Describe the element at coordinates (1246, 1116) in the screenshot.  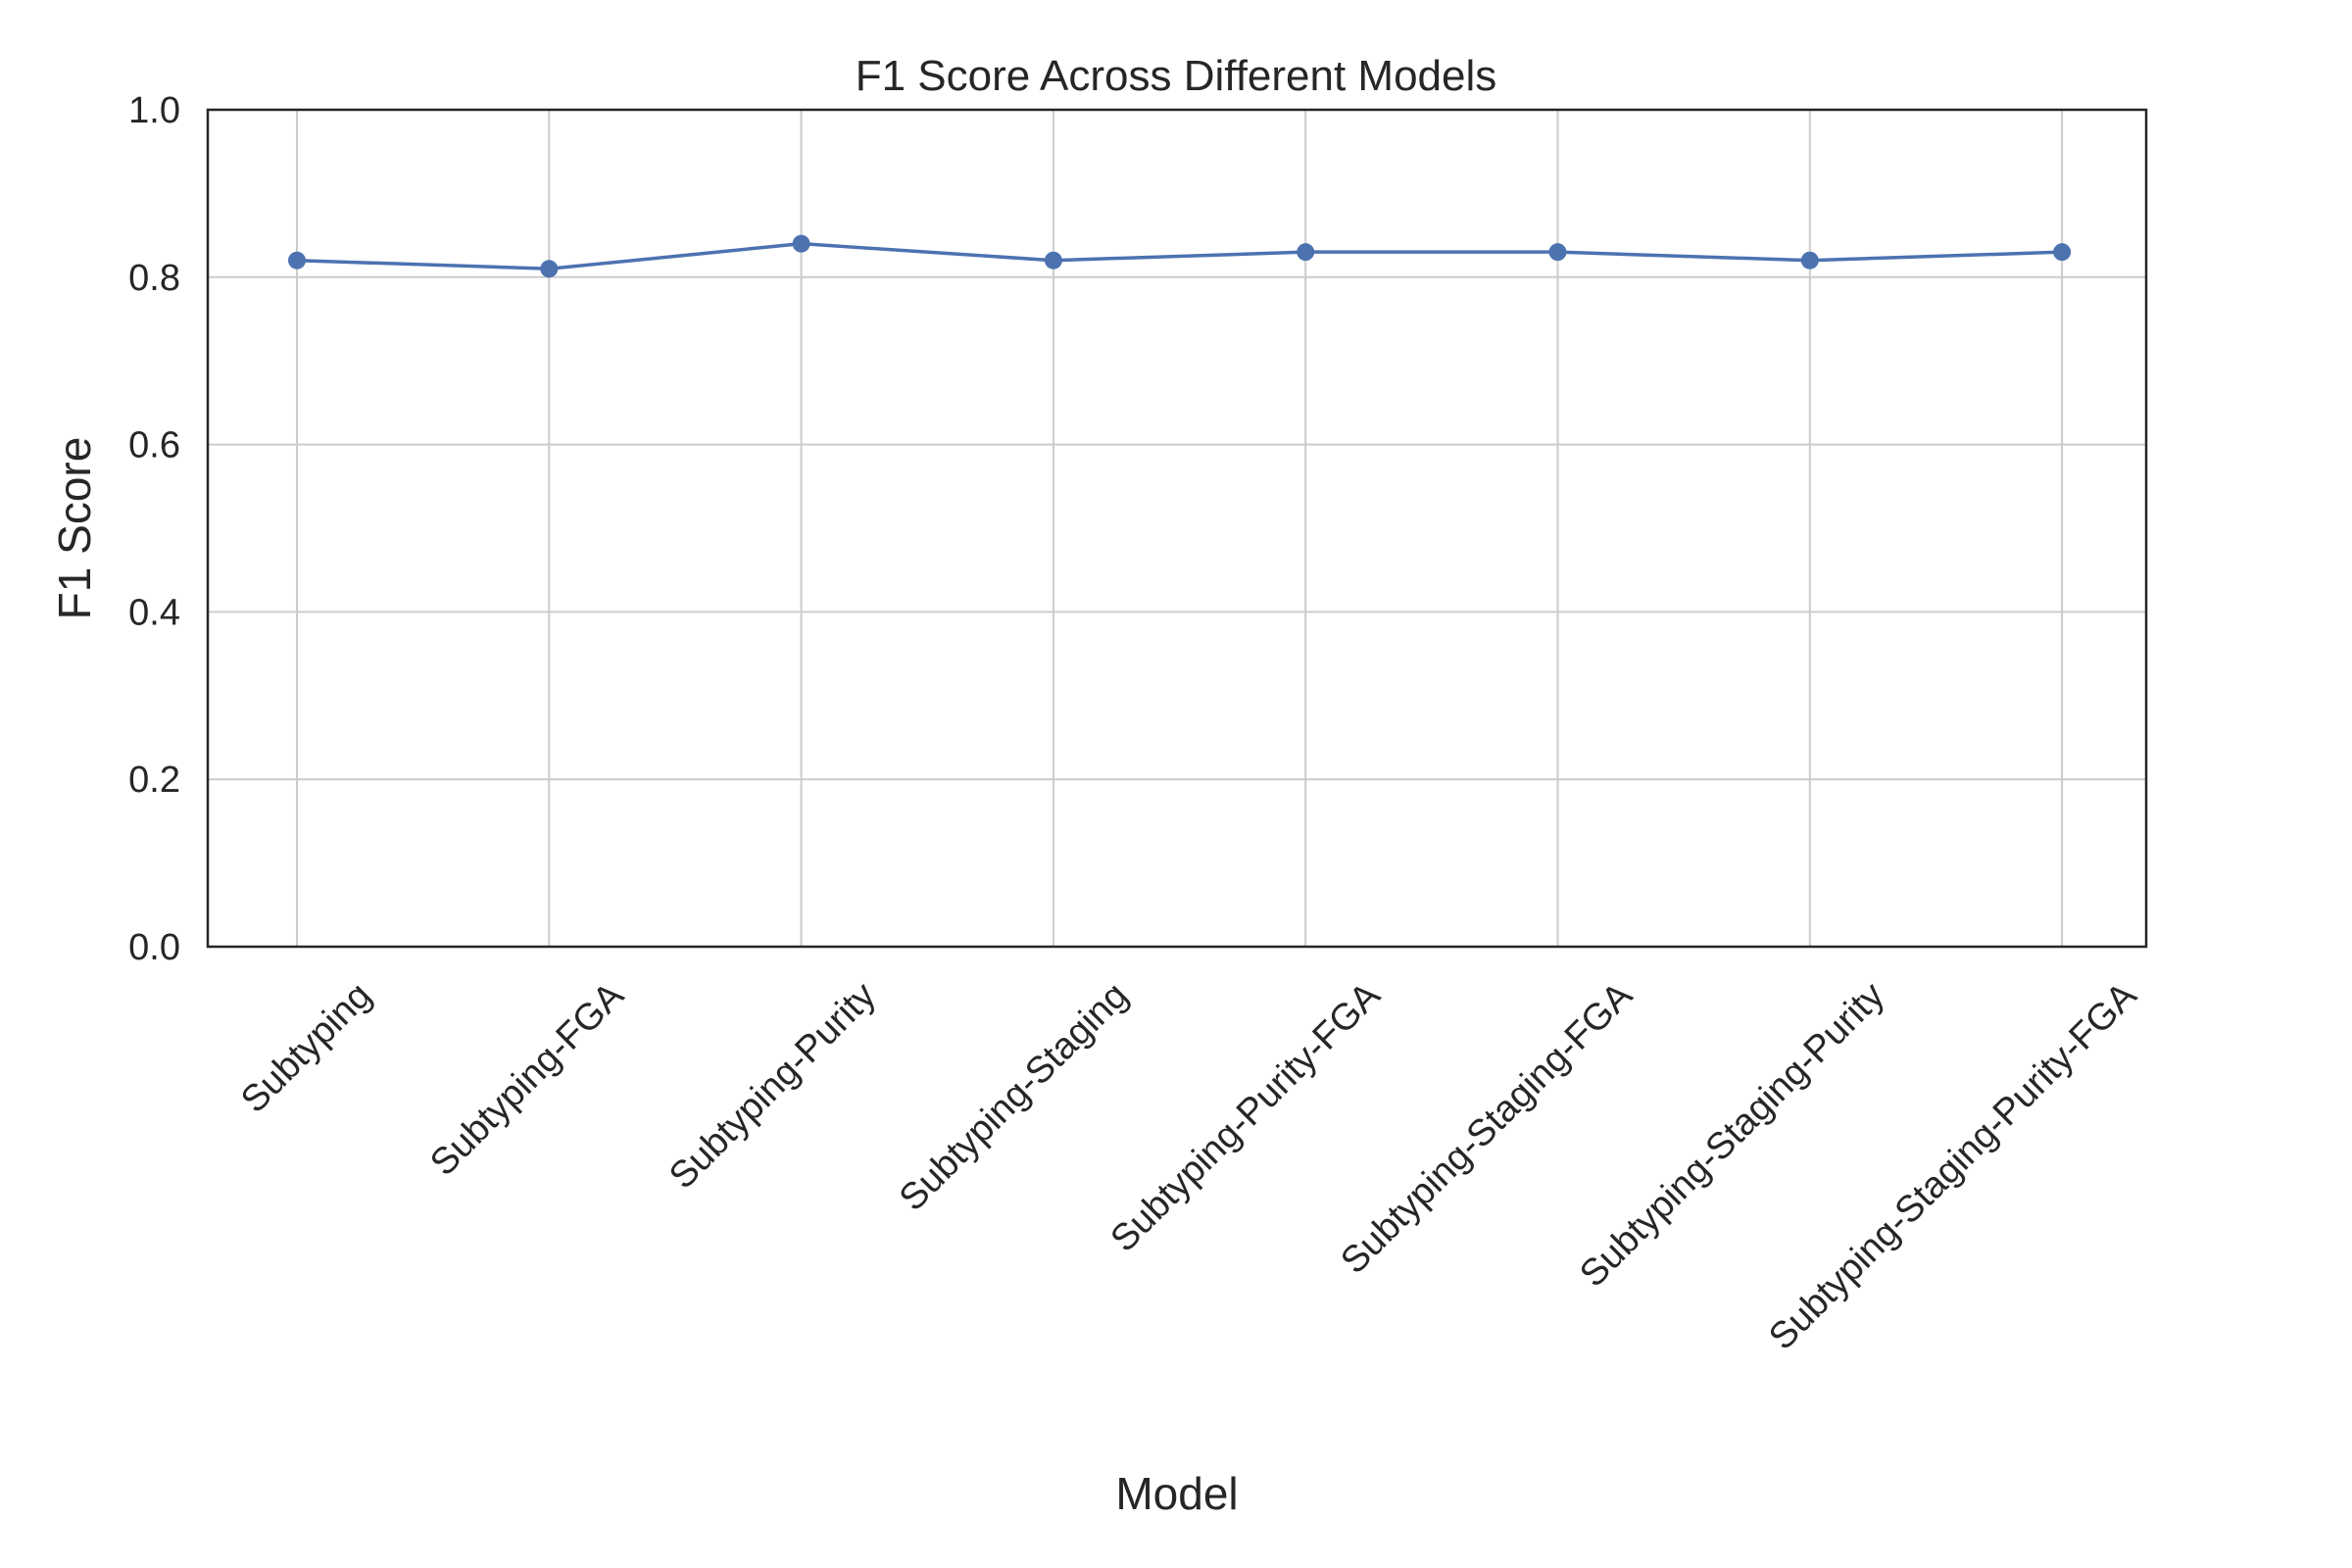
I see `x-tick-label: Subtyping-Purity-FGA` at that location.